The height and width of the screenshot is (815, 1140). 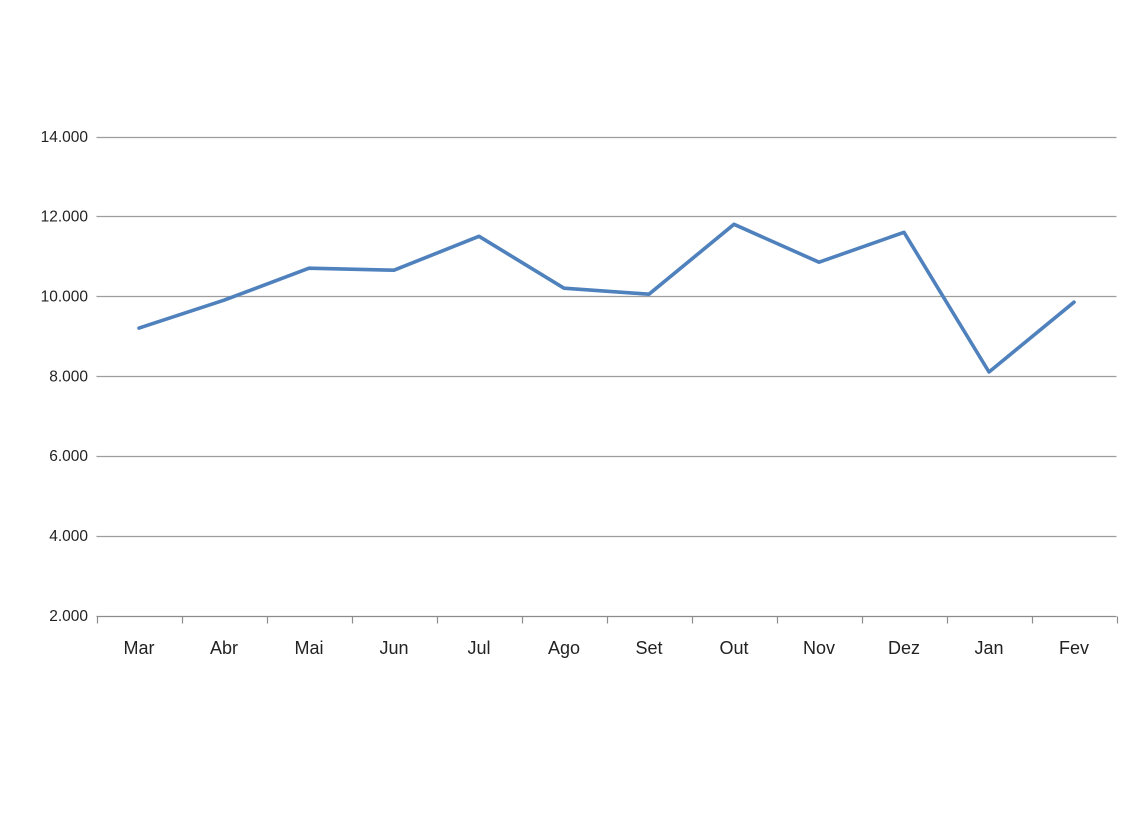 What do you see at coordinates (308, 648) in the screenshot?
I see `x-axis-tick-label: Mai` at bounding box center [308, 648].